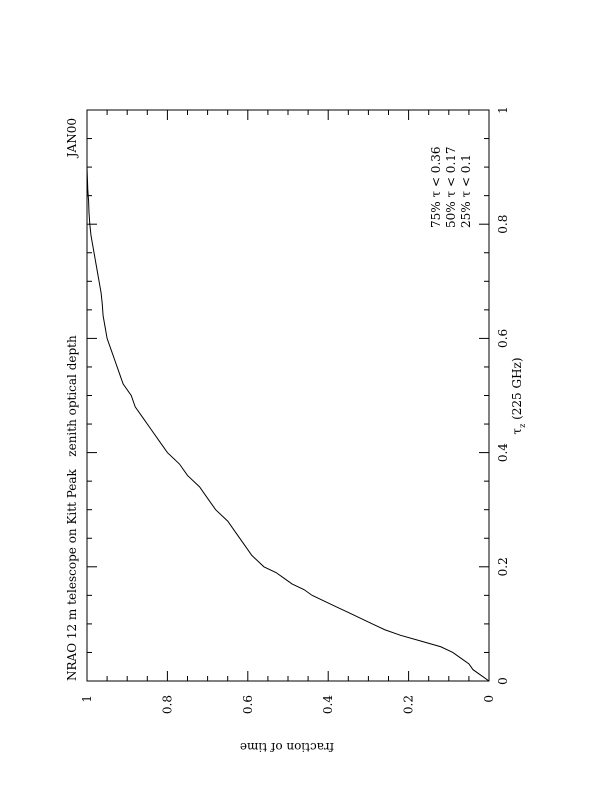 The width and height of the screenshot is (612, 792). What do you see at coordinates (72, 138) in the screenshot?
I see `chart-tag: JAN00` at bounding box center [72, 138].